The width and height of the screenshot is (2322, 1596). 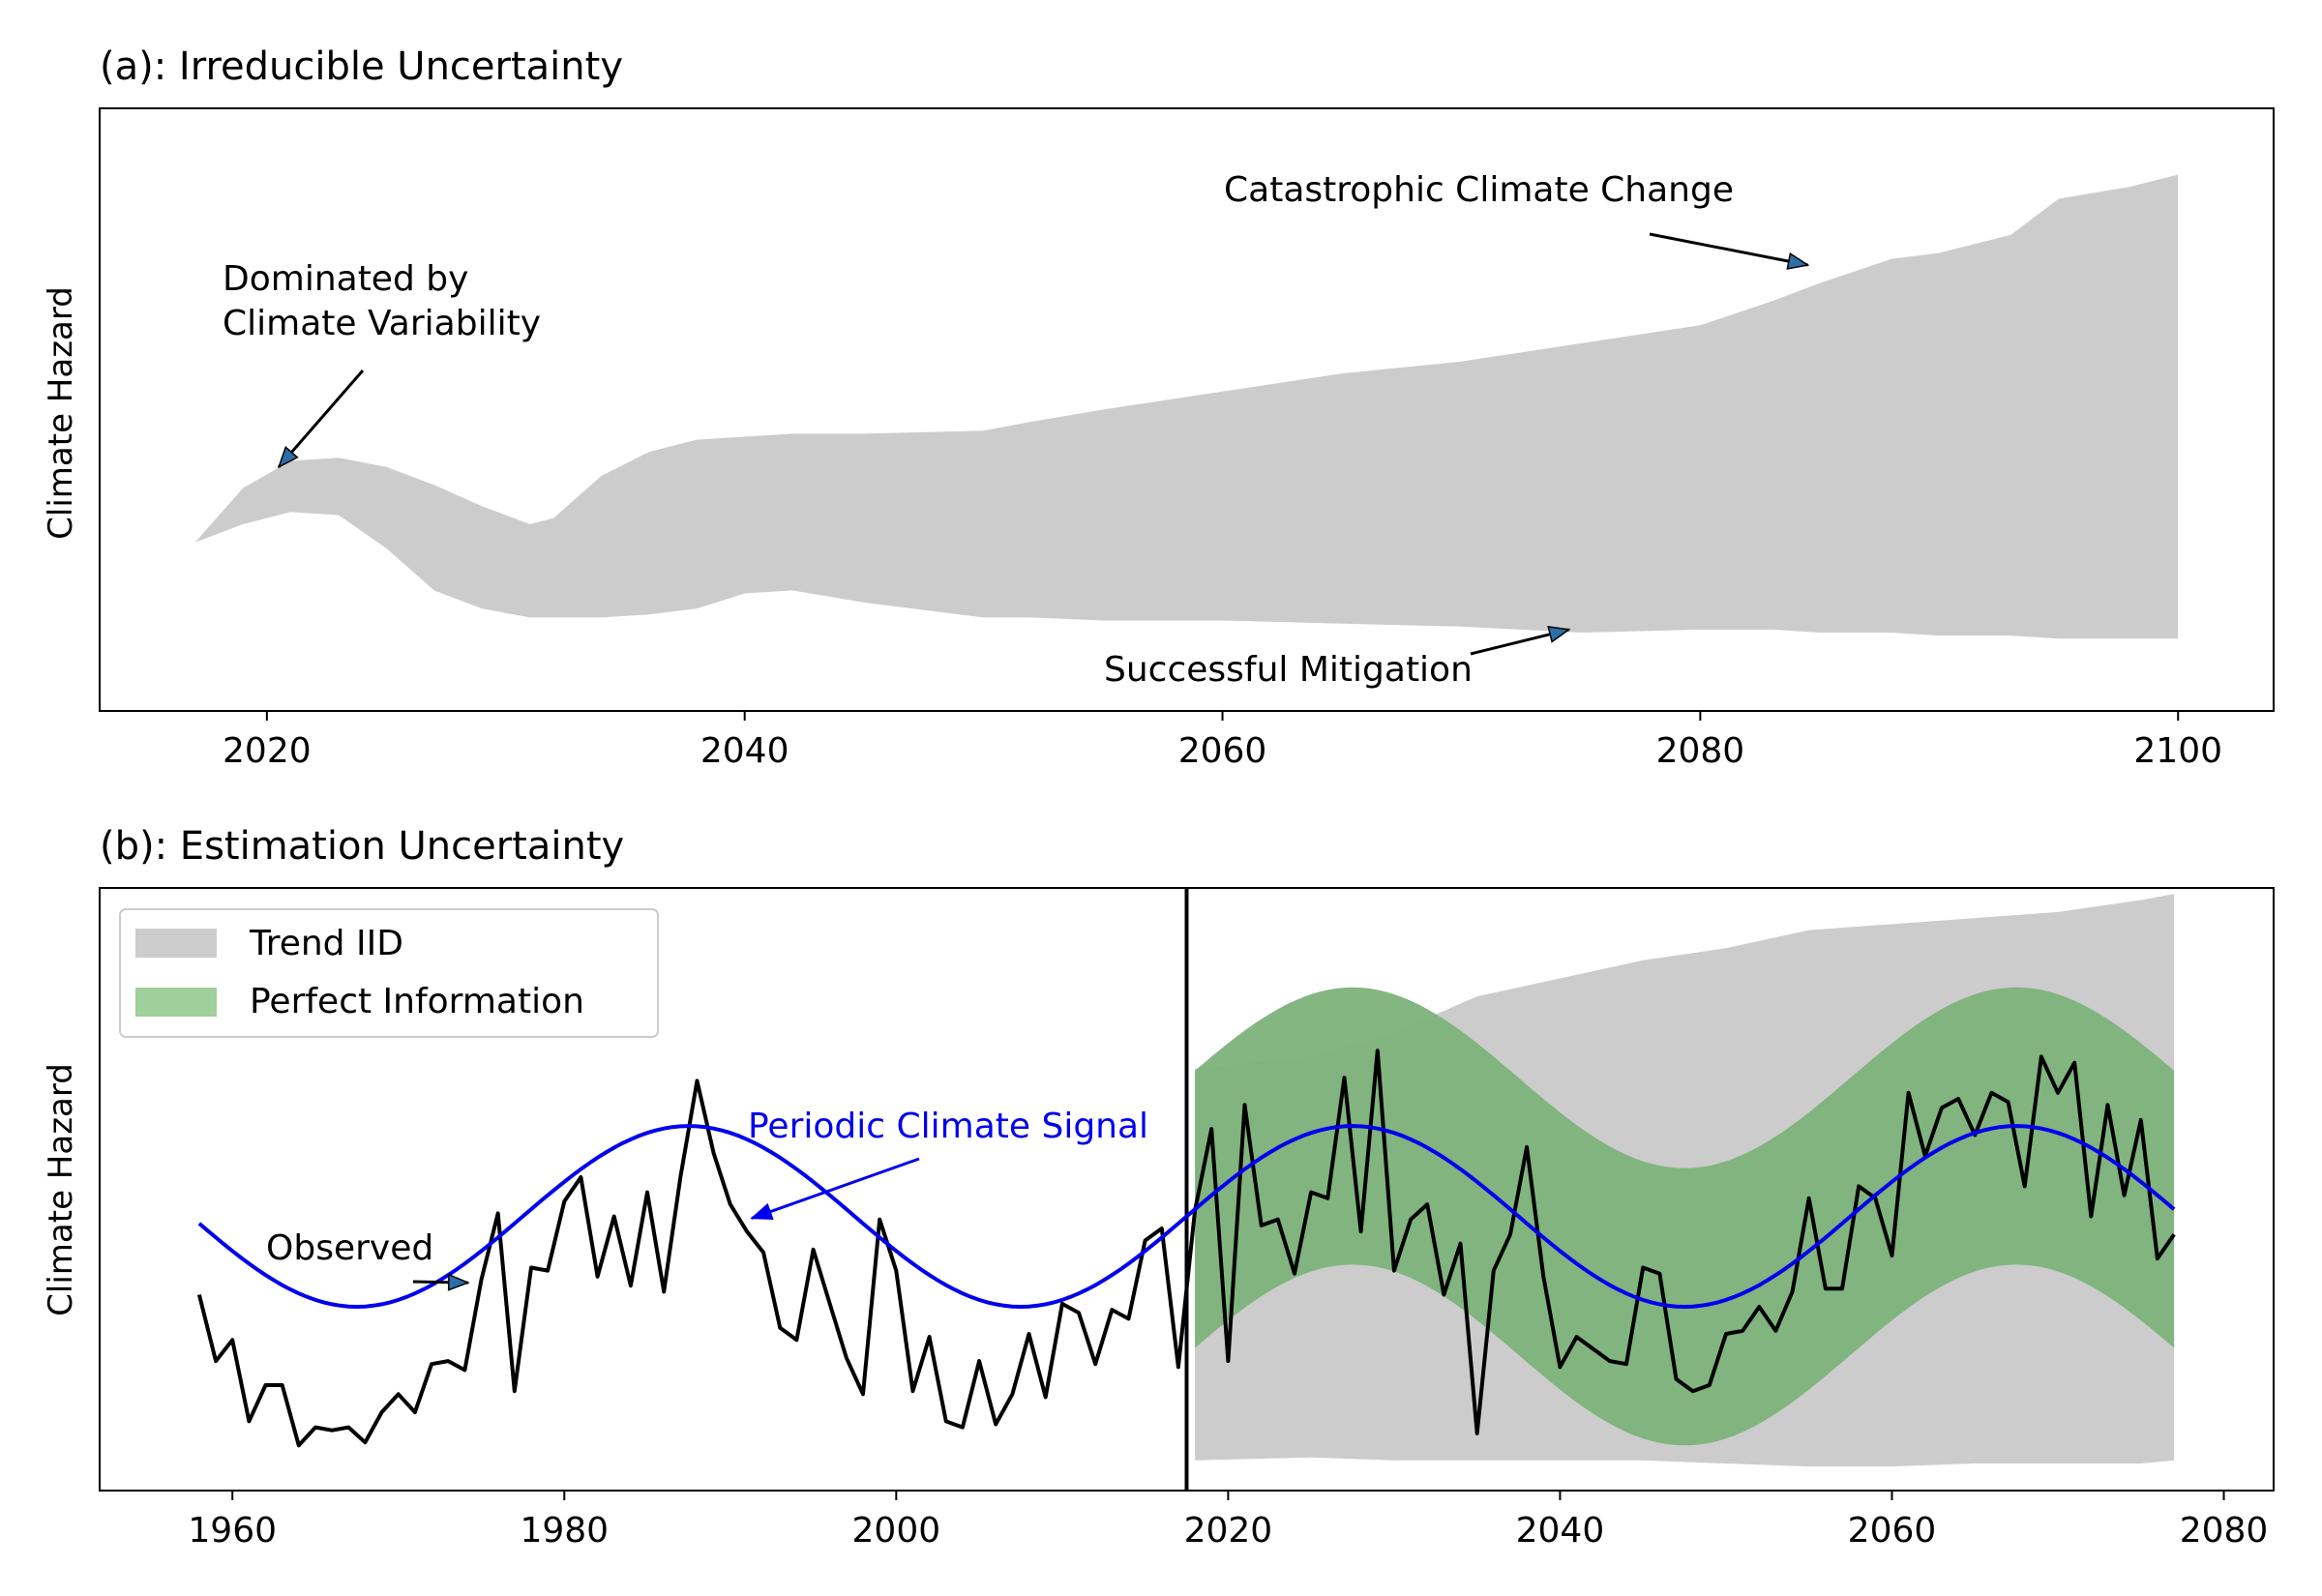 I want to click on legend-label-trend-iid: Trend IID, so click(x=326, y=943).